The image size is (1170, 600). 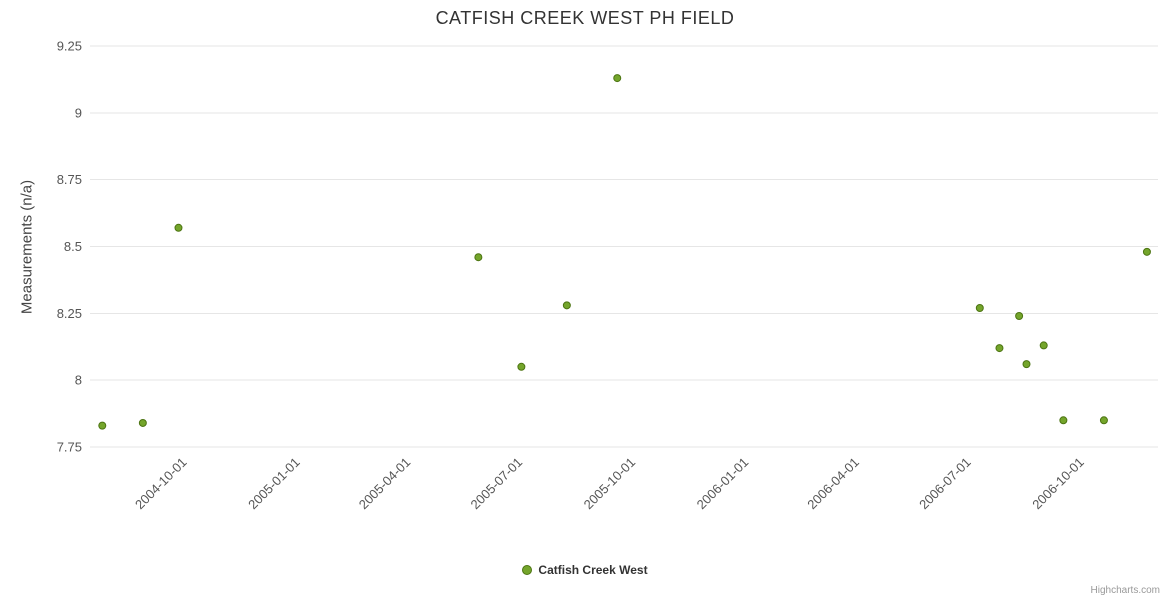 What do you see at coordinates (833, 484) in the screenshot?
I see `x-axis-tick-label: 2006-04-01` at bounding box center [833, 484].